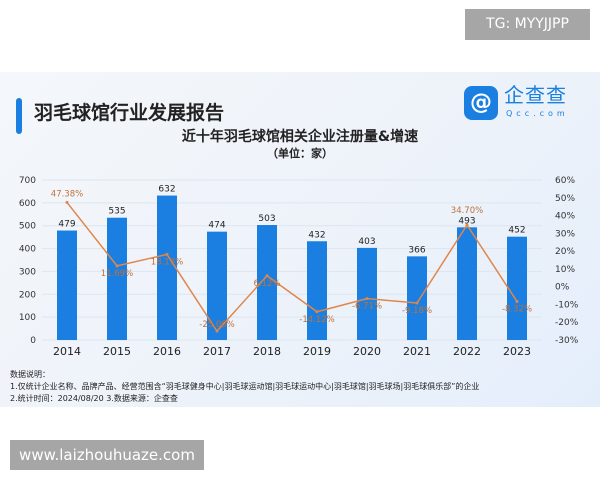 The image size is (600, 480). I want to click on bar-2018, so click(267, 282).